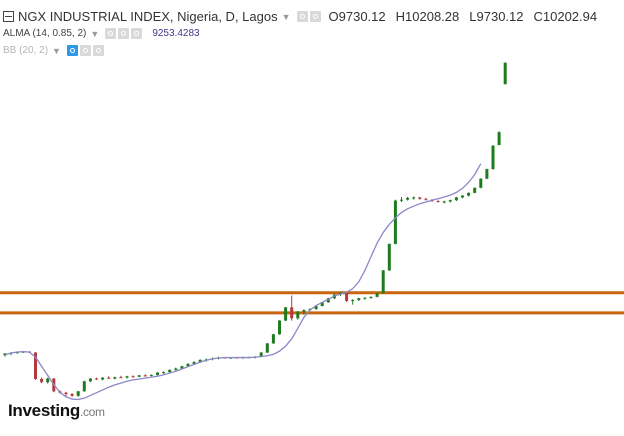 This screenshot has height=436, width=624. Describe the element at coordinates (357, 16) in the screenshot. I see `ohlc-open: O9730.12` at that location.